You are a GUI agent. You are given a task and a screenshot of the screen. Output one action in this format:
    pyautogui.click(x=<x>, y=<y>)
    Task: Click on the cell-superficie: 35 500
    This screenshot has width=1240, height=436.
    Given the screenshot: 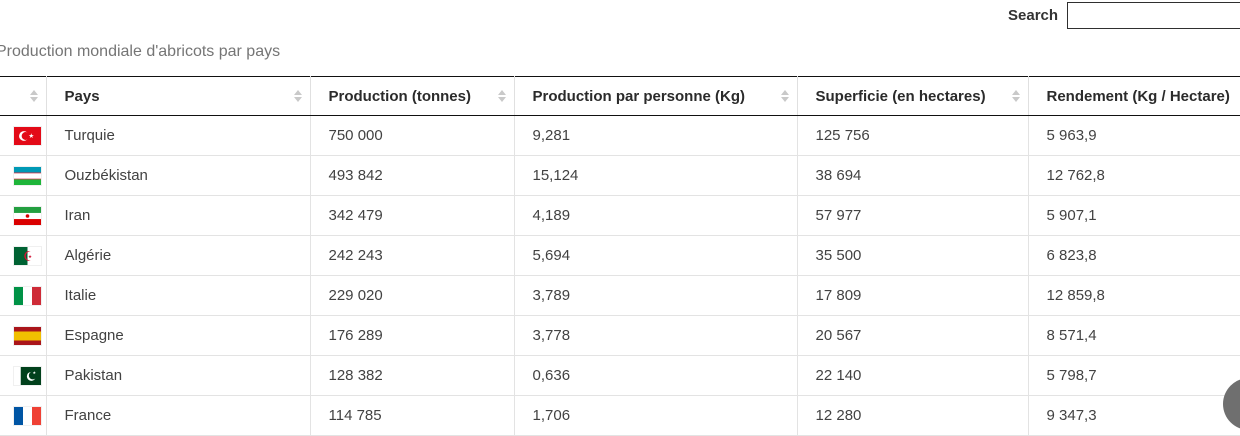 What is the action you would take?
    pyautogui.click(x=913, y=255)
    